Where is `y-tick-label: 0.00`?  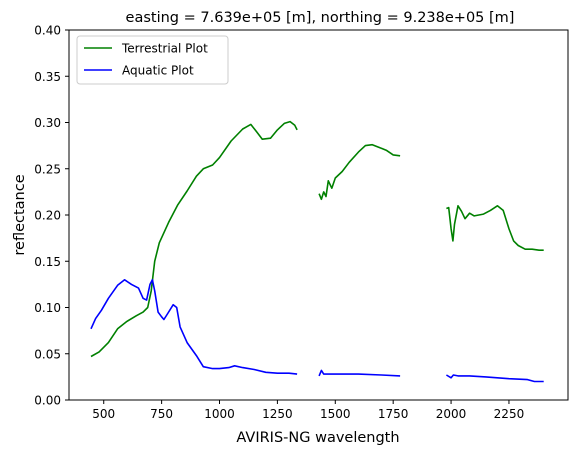
y-tick-label: 0.00 is located at coordinates (47, 401).